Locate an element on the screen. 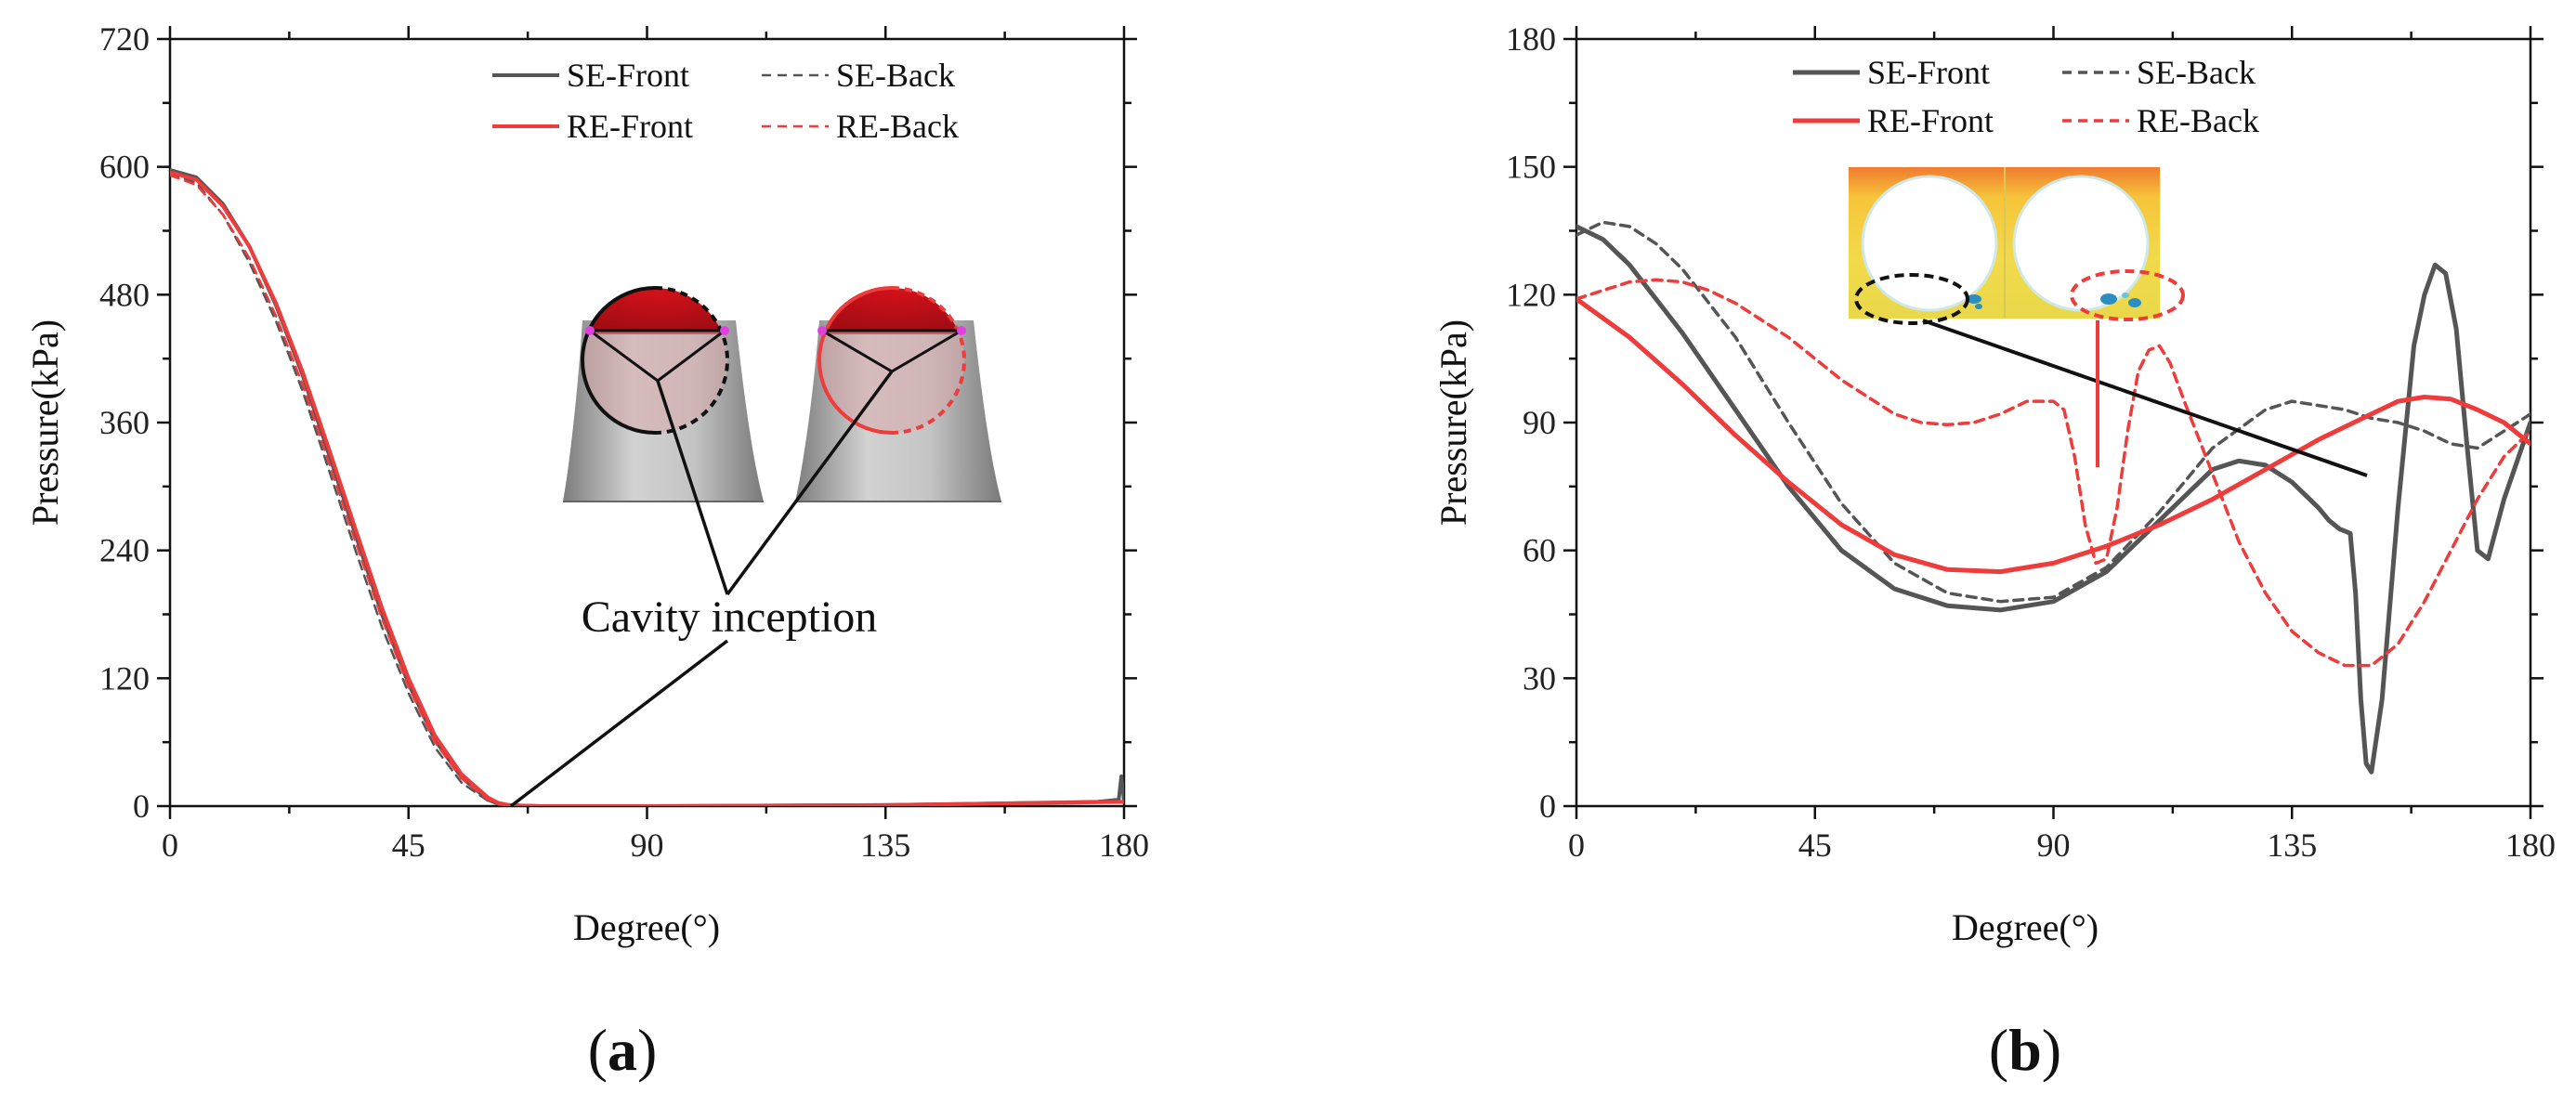 Image resolution: width=2576 pixels, height=1107 pixels. x-axis-title-a: Degree(°) is located at coordinates (646, 927).